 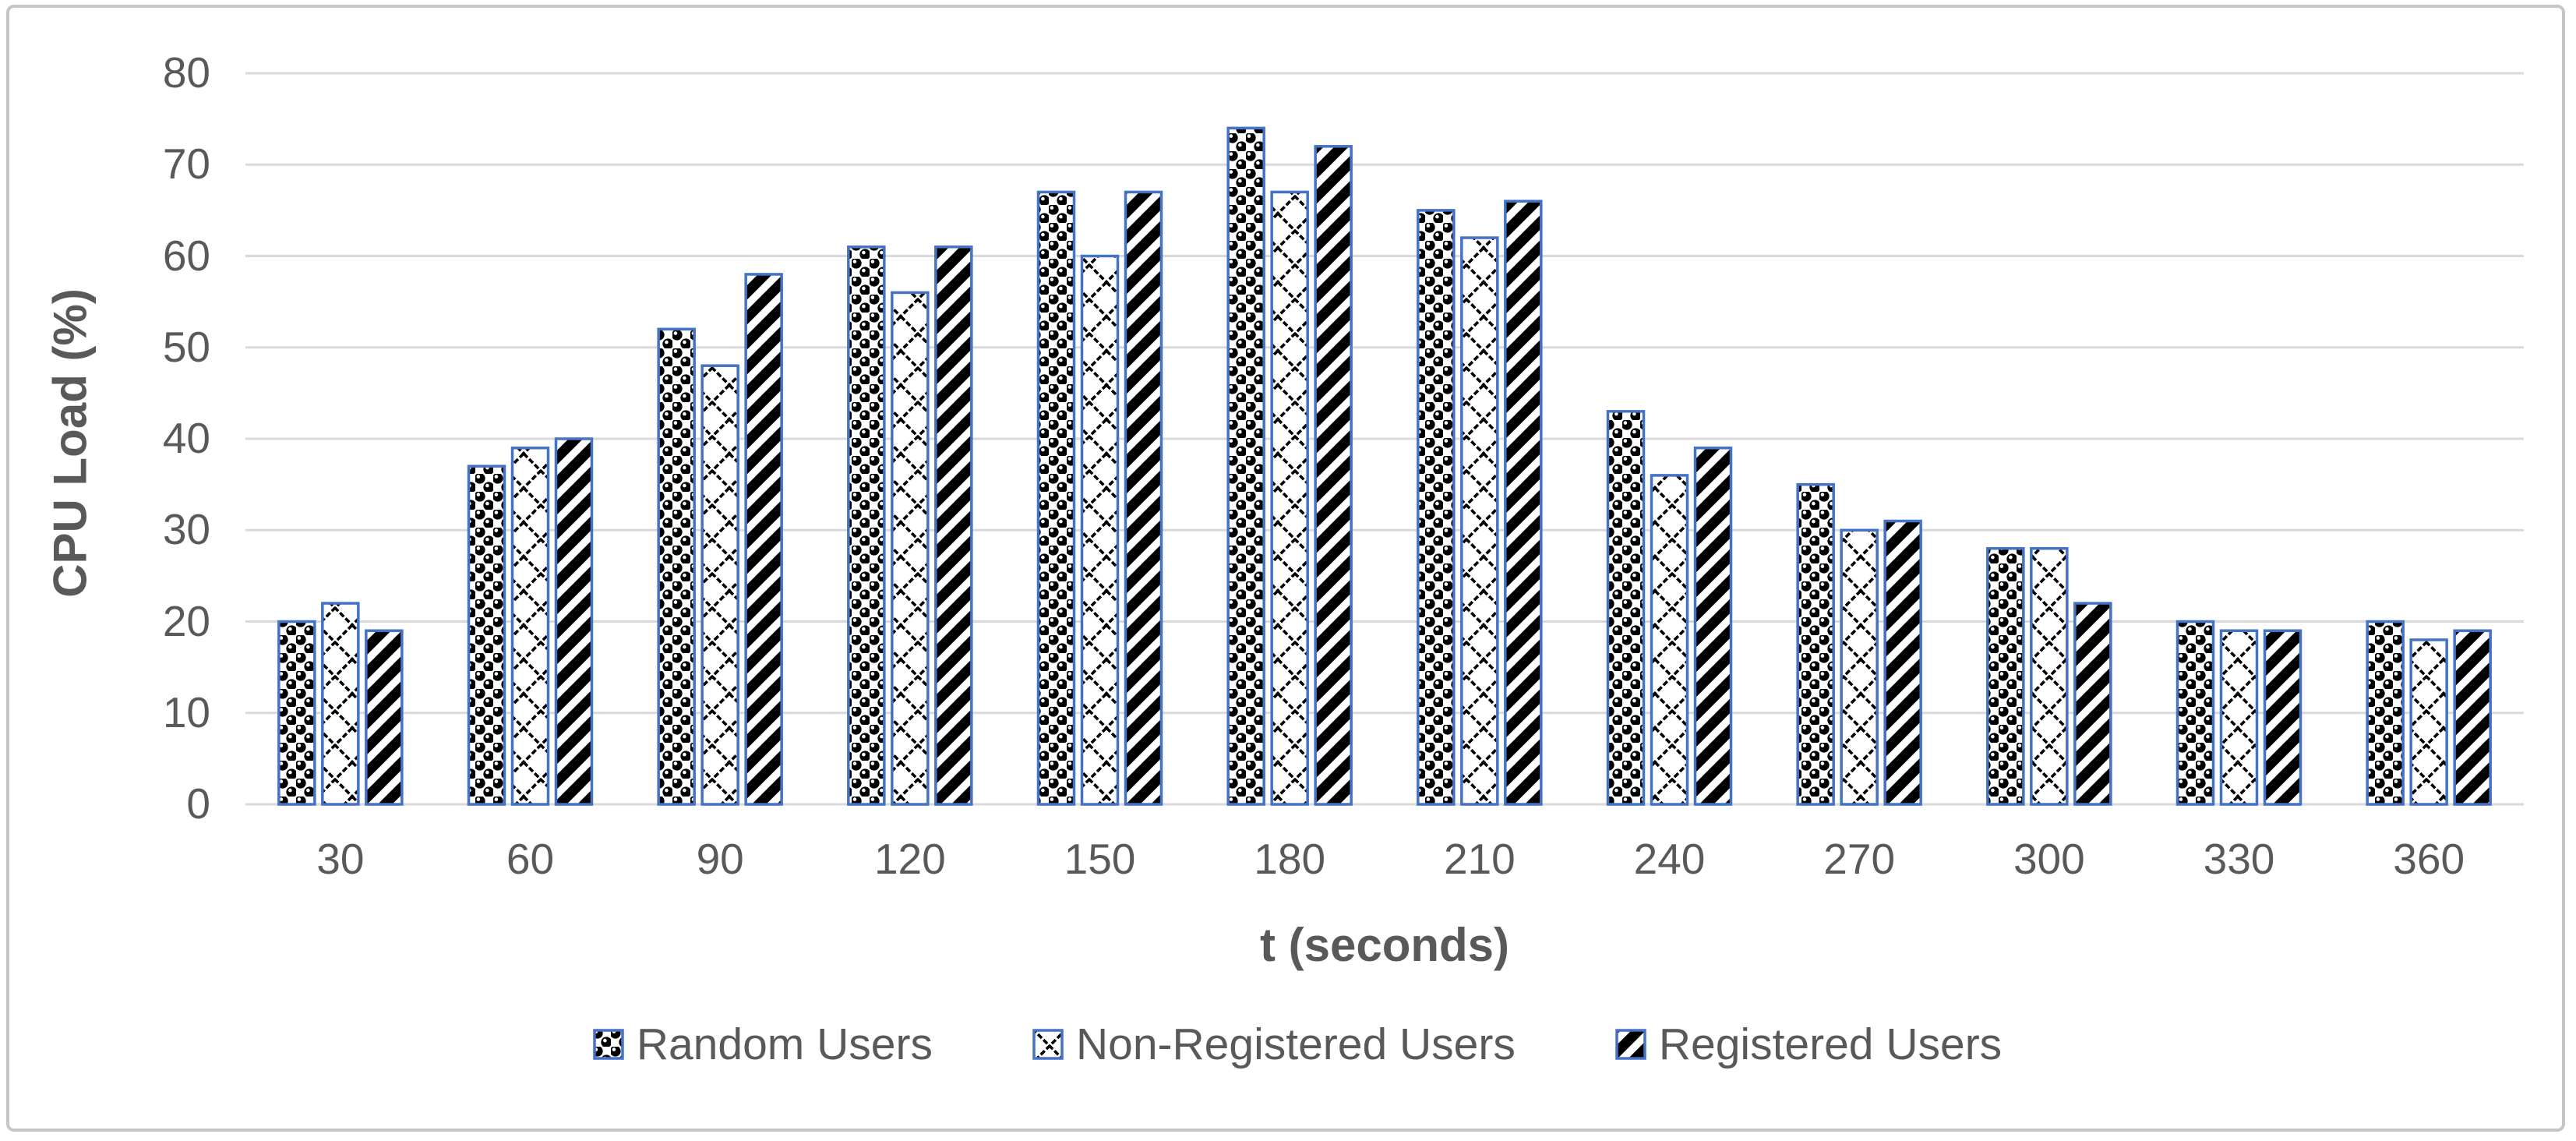 What do you see at coordinates (1290, 859) in the screenshot?
I see `x-tick-label: 180` at bounding box center [1290, 859].